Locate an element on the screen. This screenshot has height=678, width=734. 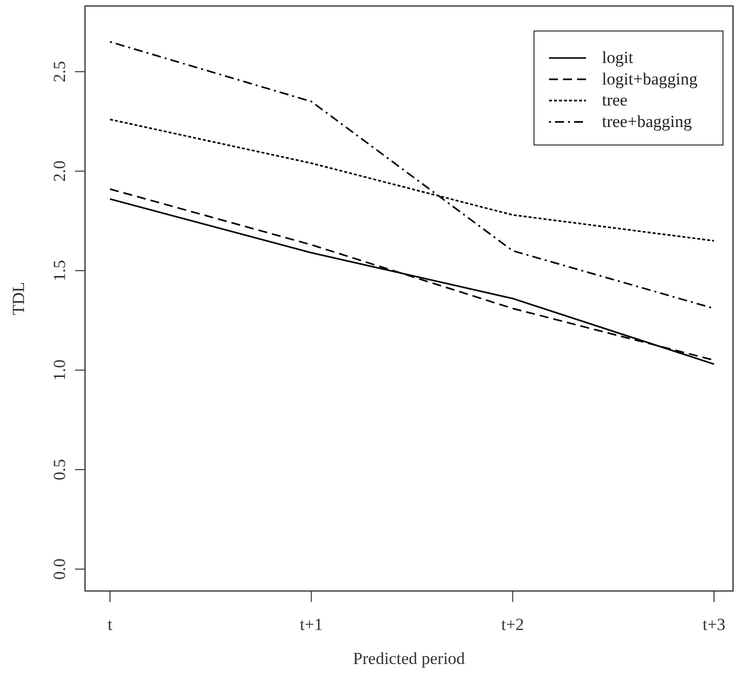
y-tick-label: 2.0 is located at coordinates (59, 171).